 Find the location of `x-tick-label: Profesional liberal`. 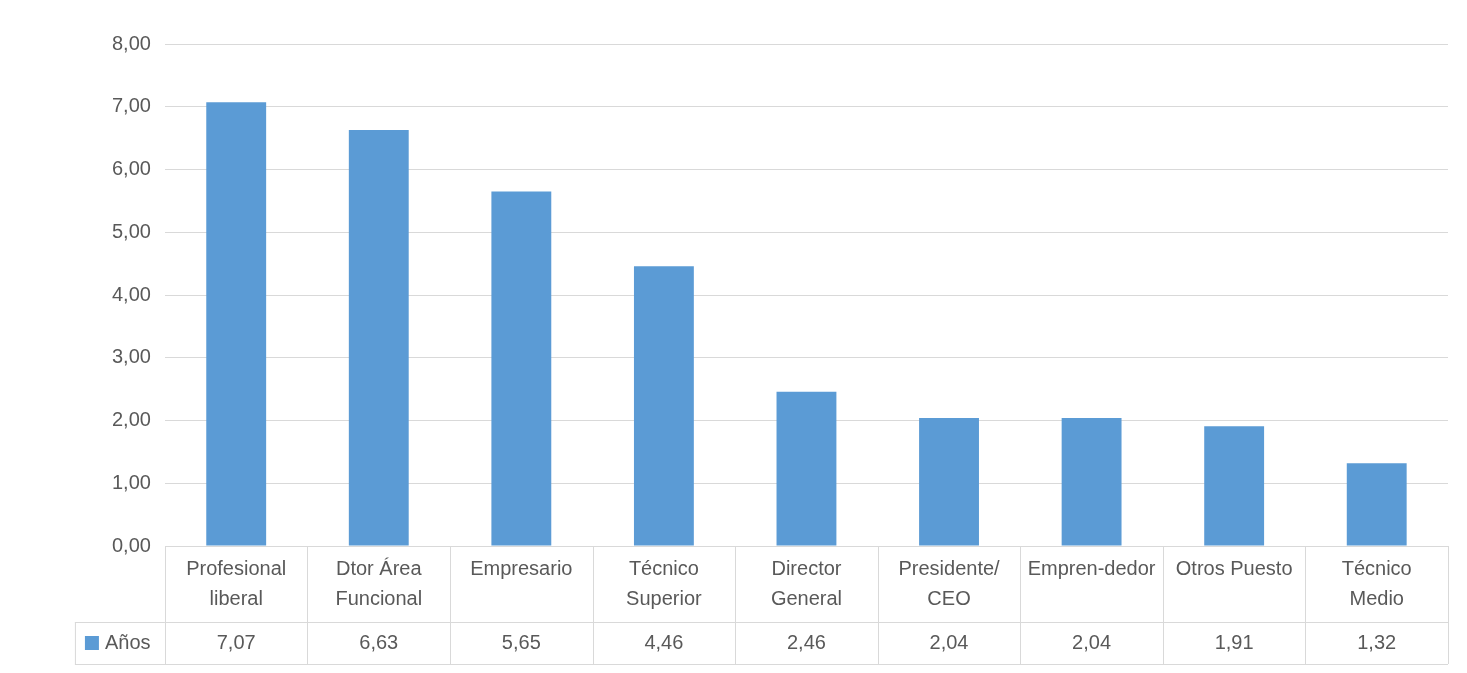

x-tick-label: Profesional liberal is located at coordinates (236, 582).